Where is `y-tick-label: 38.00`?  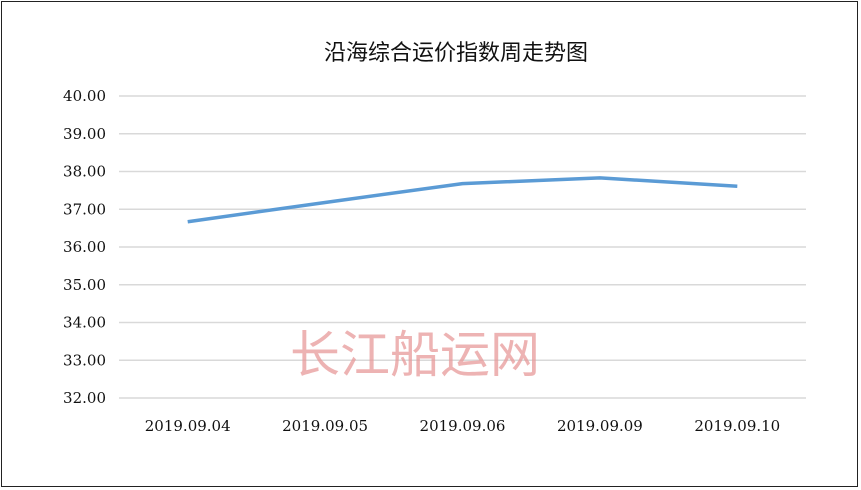 y-tick-label: 38.00 is located at coordinates (84, 172).